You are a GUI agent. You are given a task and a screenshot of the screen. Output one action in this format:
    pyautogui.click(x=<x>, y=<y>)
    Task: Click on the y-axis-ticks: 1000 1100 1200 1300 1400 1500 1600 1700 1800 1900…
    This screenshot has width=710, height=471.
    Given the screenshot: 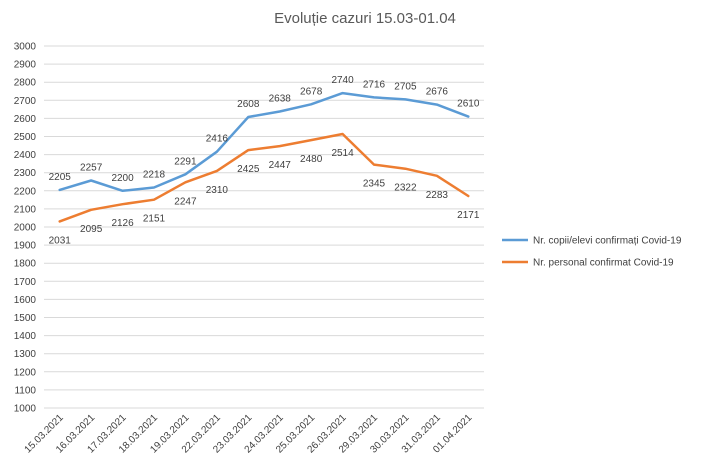 What is the action you would take?
    pyautogui.click(x=25, y=228)
    